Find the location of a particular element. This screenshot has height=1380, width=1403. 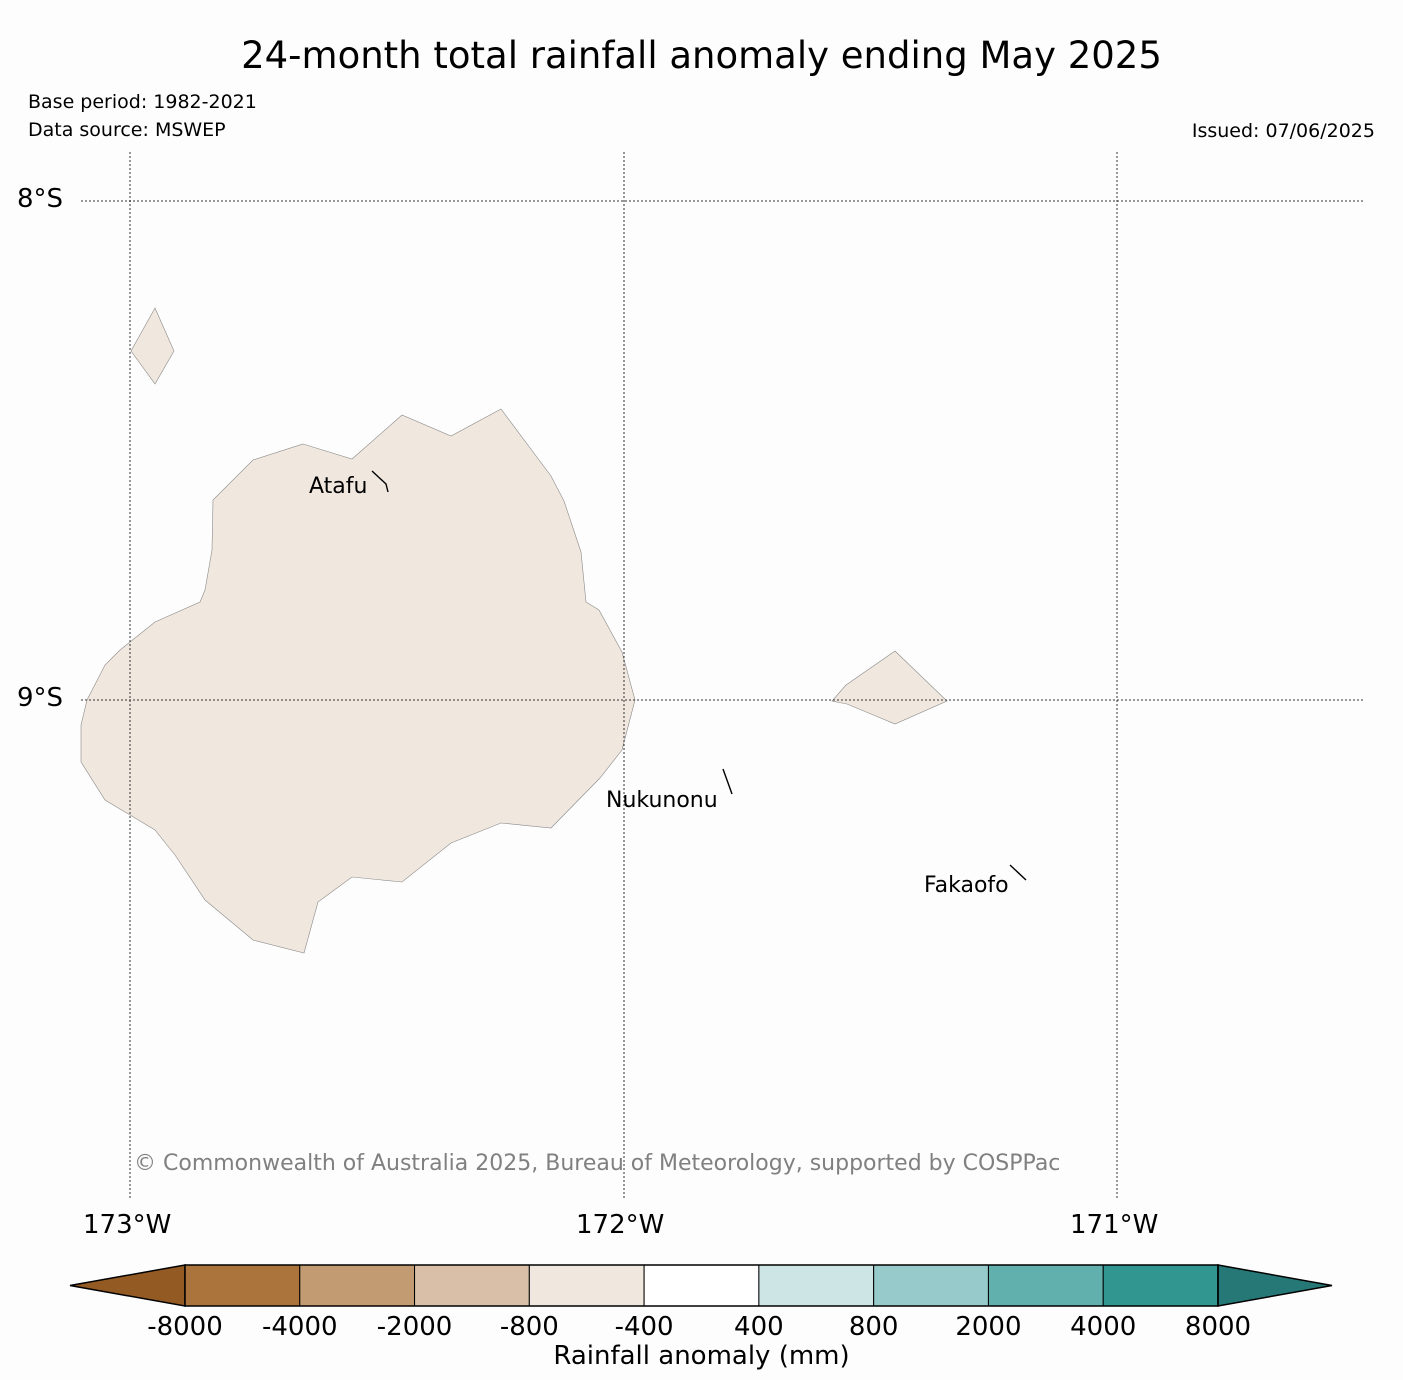

colorbar-tick-label: 2000 is located at coordinates (988, 1327).